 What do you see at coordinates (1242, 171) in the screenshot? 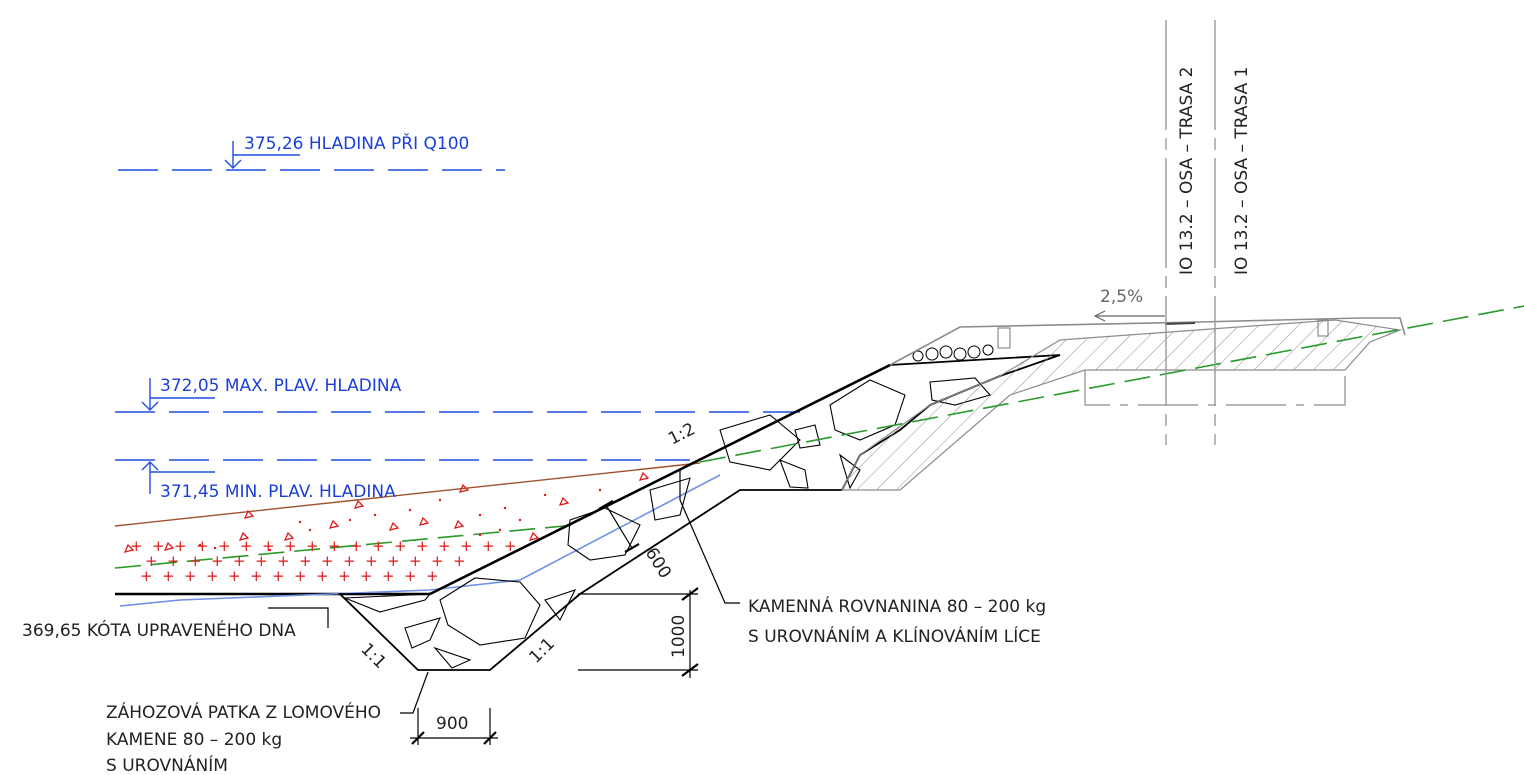
I see `axis-route-1-label: IO 13.2 – OSA – TRASA 1` at bounding box center [1242, 171].